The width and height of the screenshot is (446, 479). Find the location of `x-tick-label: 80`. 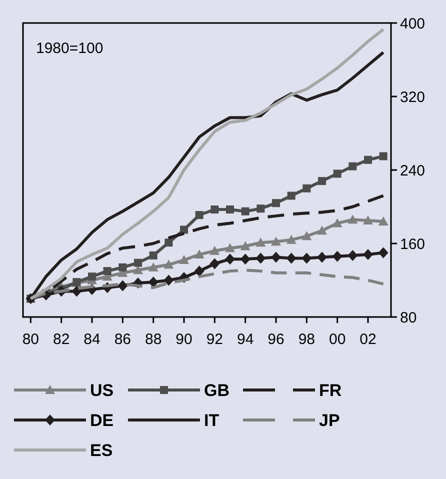

x-tick-label: 80 is located at coordinates (31, 339).